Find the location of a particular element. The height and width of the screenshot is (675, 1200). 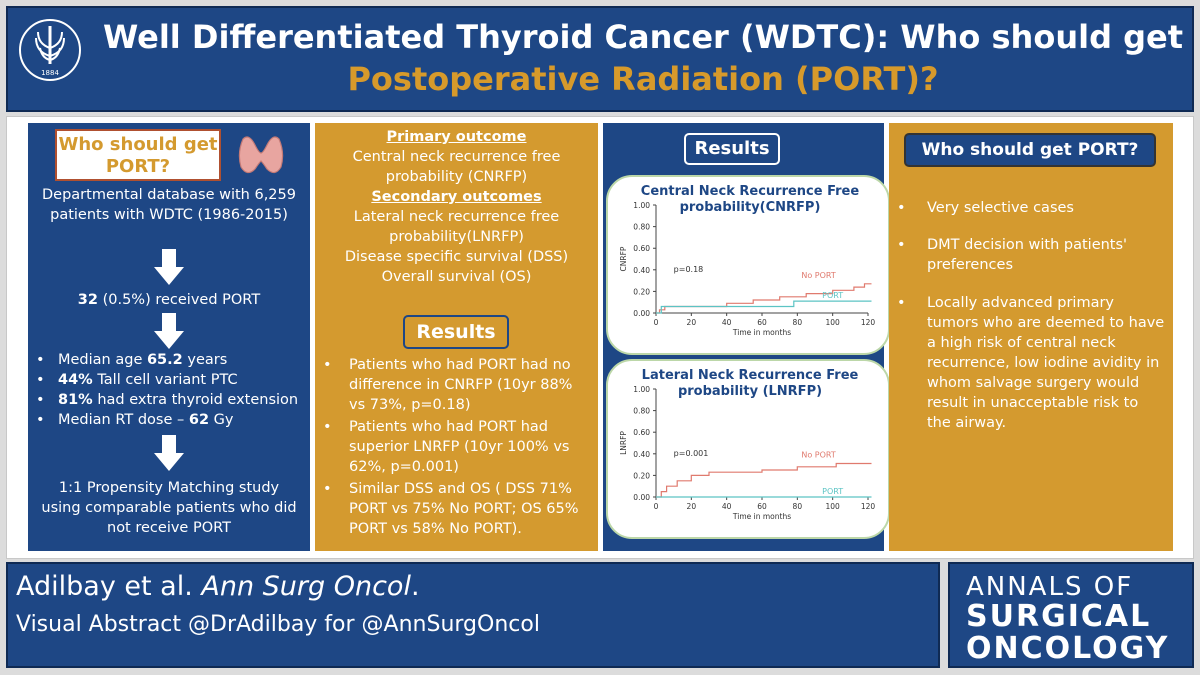

y-axis-label: LNRFP is located at coordinates (623, 443).